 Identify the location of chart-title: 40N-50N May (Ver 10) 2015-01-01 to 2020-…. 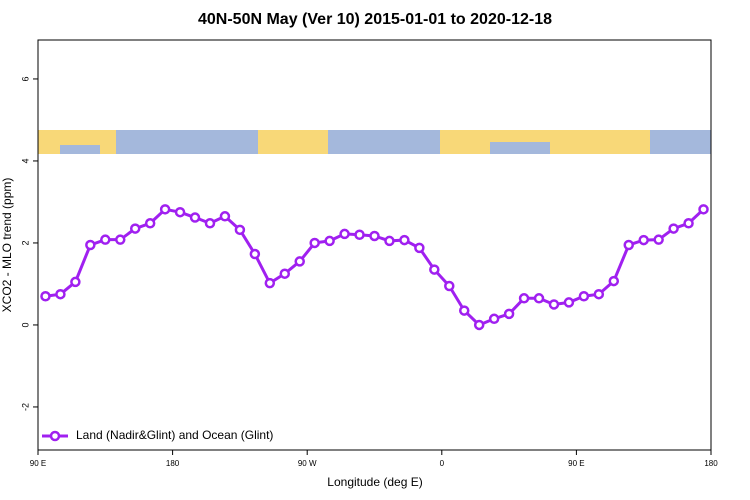
(375, 19).